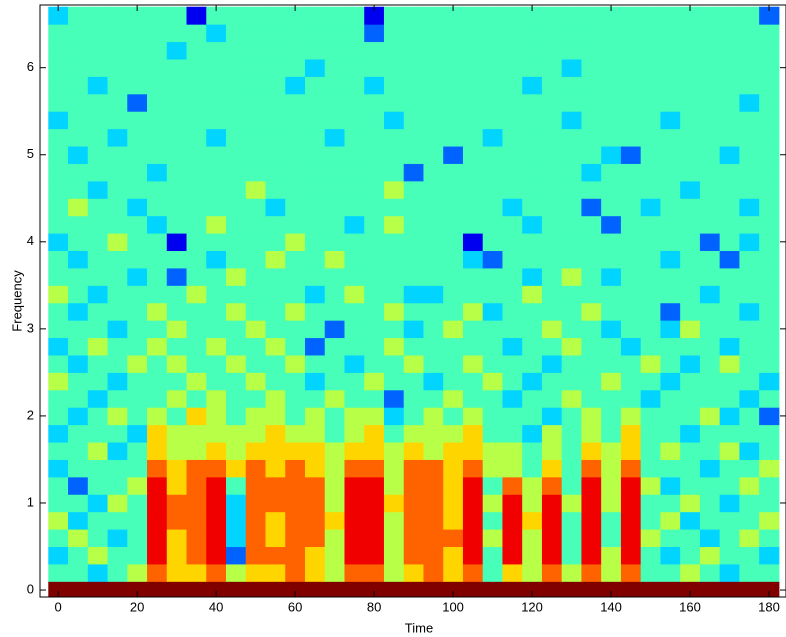  Describe the element at coordinates (769, 606) in the screenshot. I see `x-tick-label: 180` at that location.